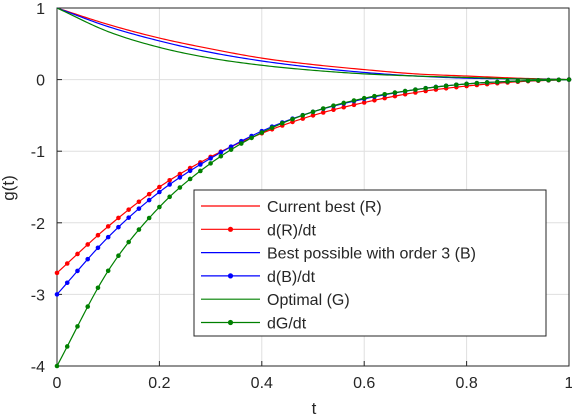 The width and height of the screenshot is (572, 418). What do you see at coordinates (262, 383) in the screenshot?
I see `x-tick-label: 0.4` at bounding box center [262, 383].